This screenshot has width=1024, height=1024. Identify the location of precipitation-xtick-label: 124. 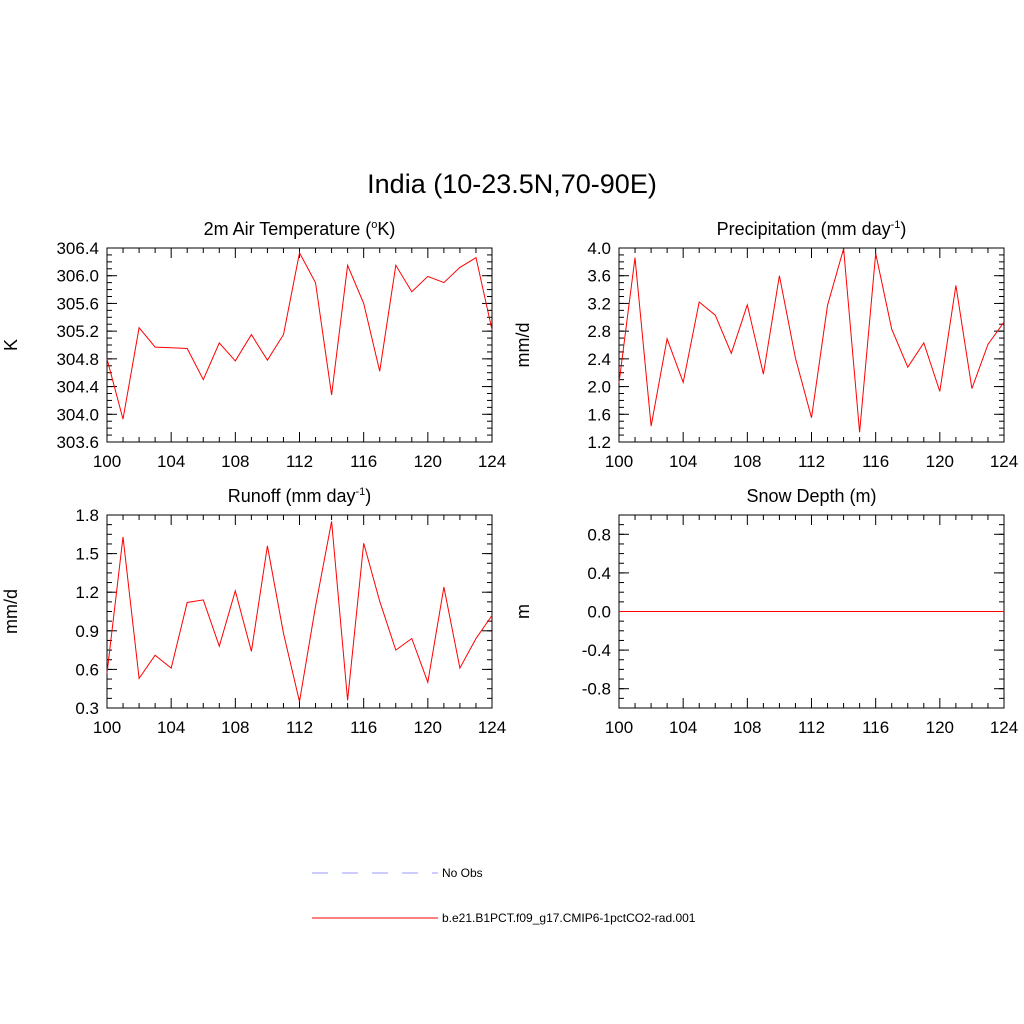
(1004, 461).